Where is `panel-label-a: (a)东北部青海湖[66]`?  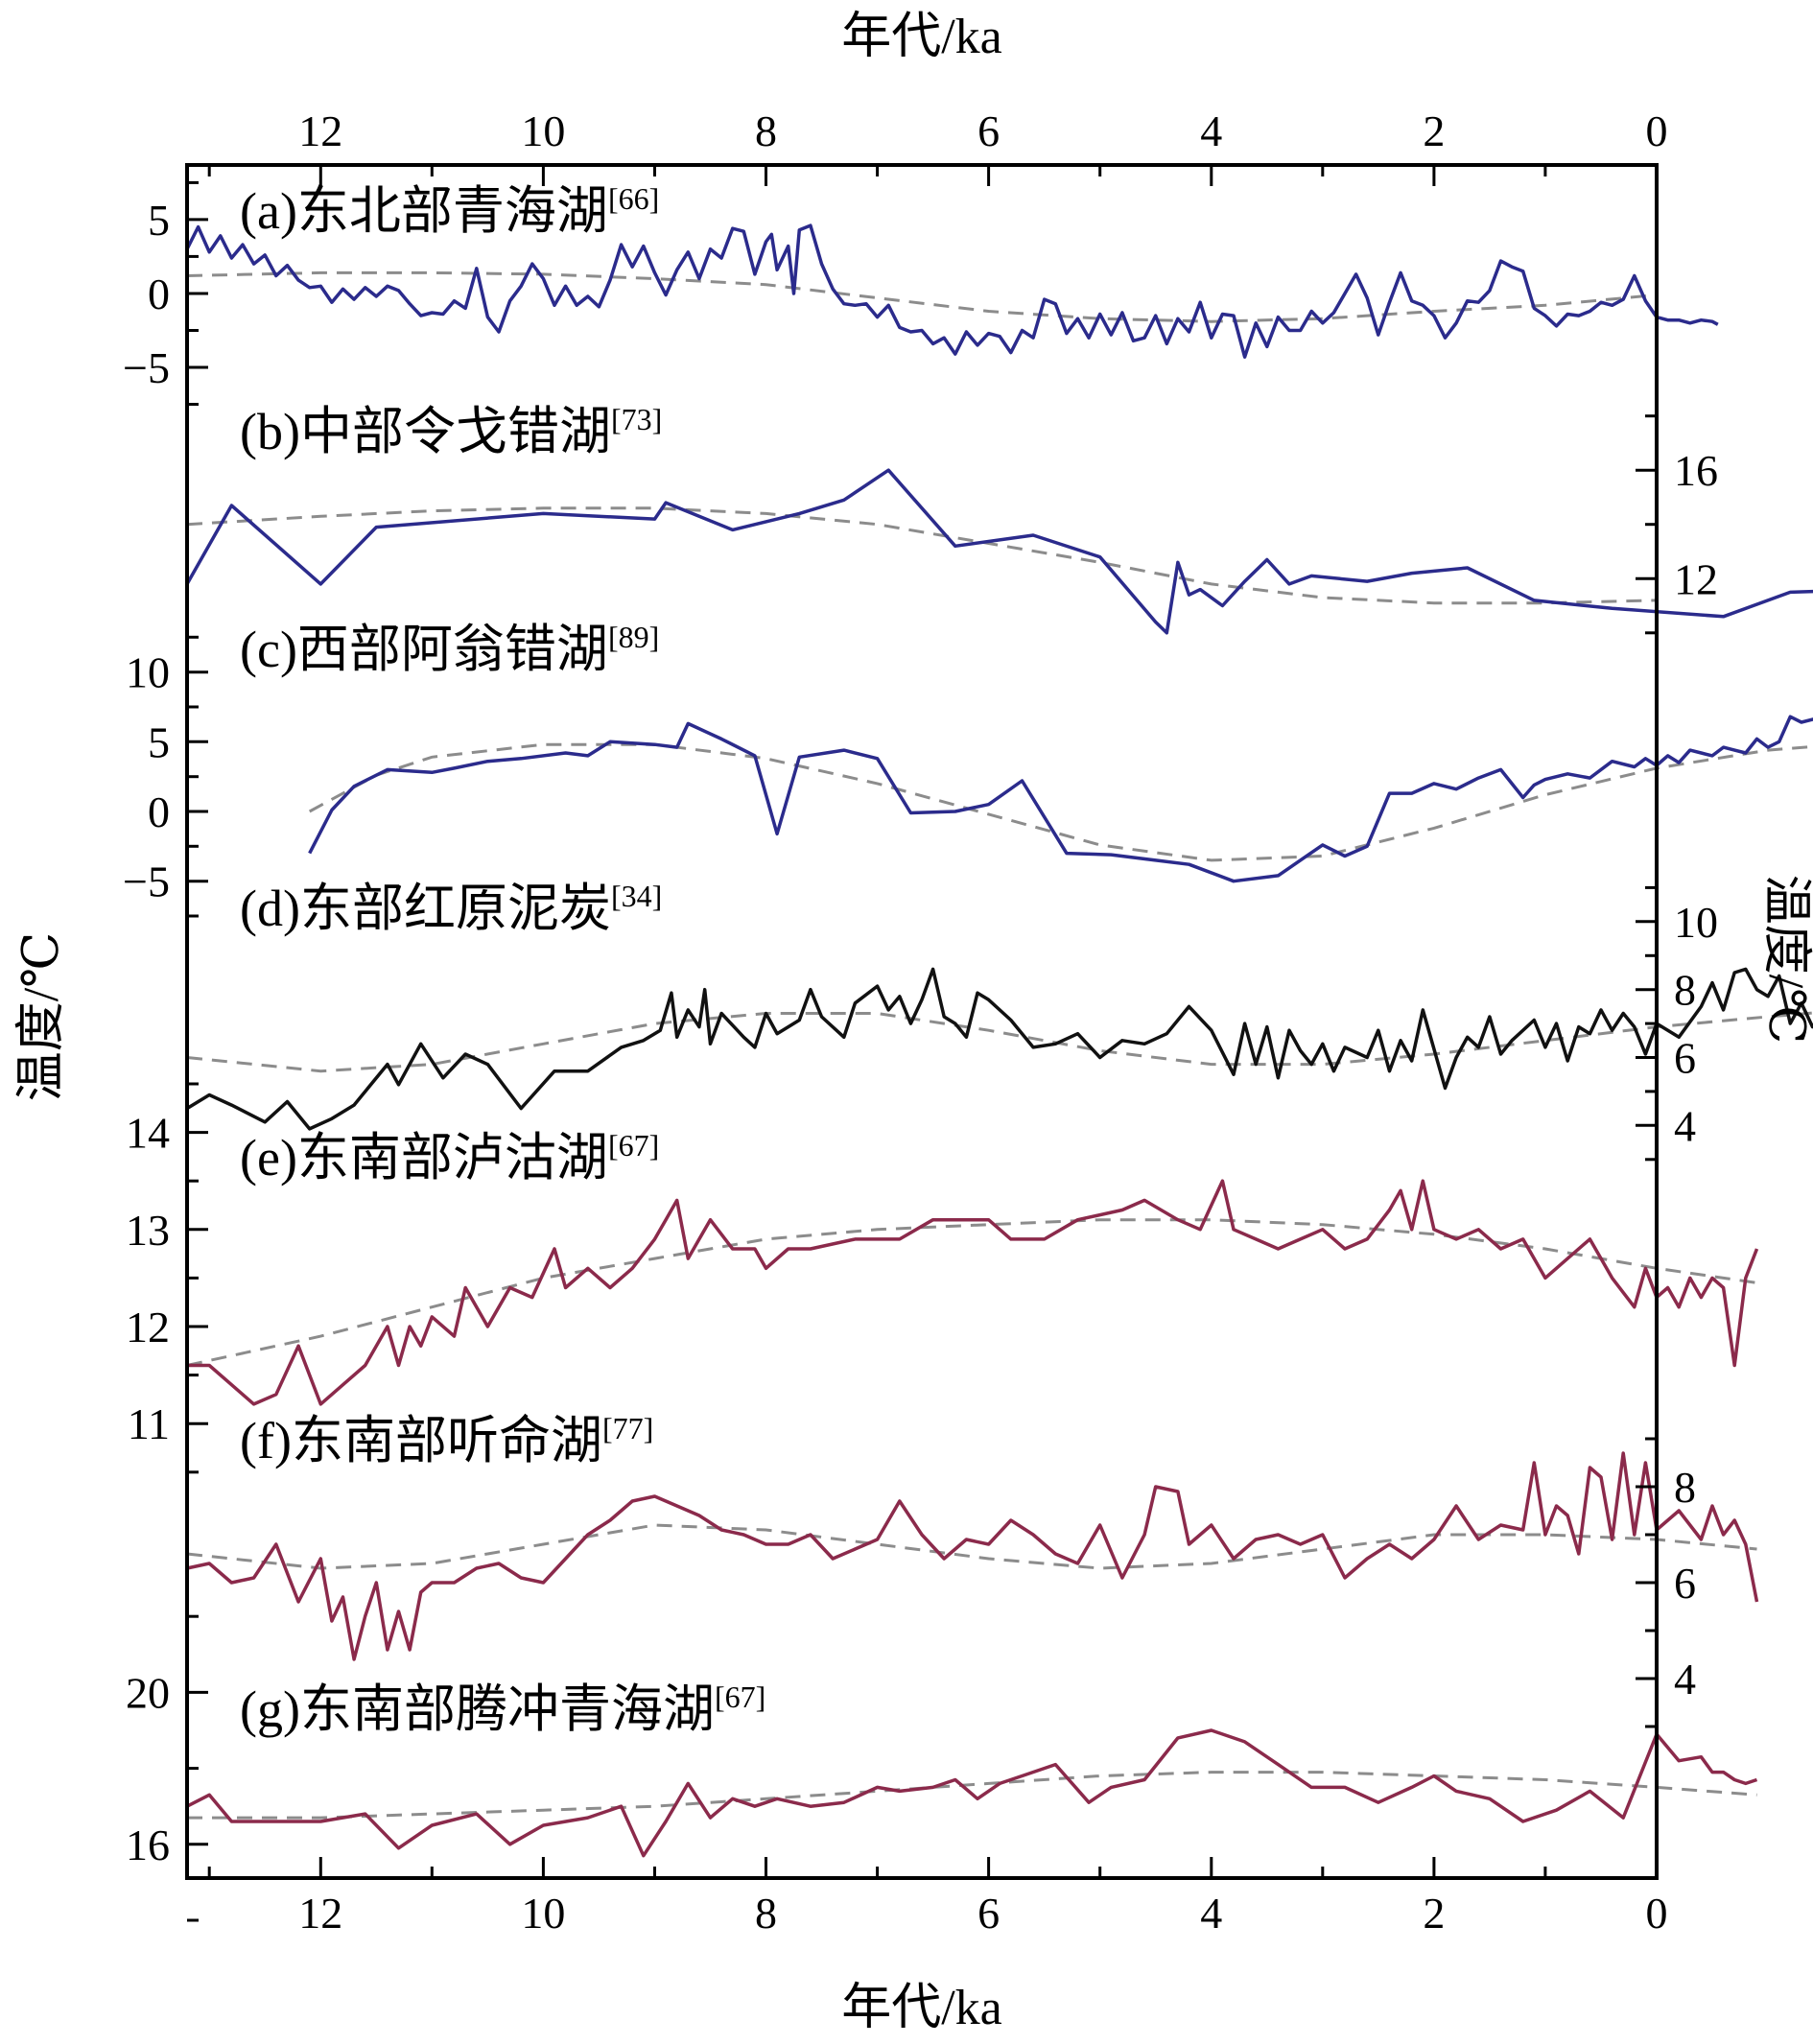
panel-label-a: (a)东北部青海湖[66] is located at coordinates (449, 210).